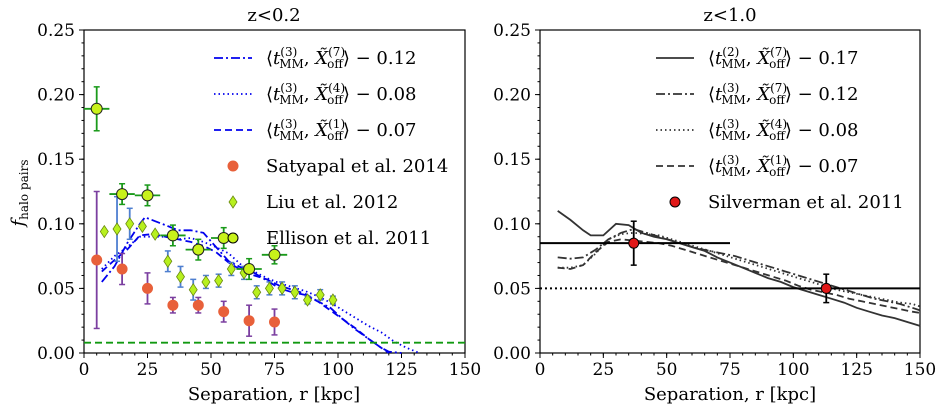 Image resolution: width=945 pixels, height=412 pixels. I want to click on legend-label: Satyapal et al. 2014, so click(357, 166).